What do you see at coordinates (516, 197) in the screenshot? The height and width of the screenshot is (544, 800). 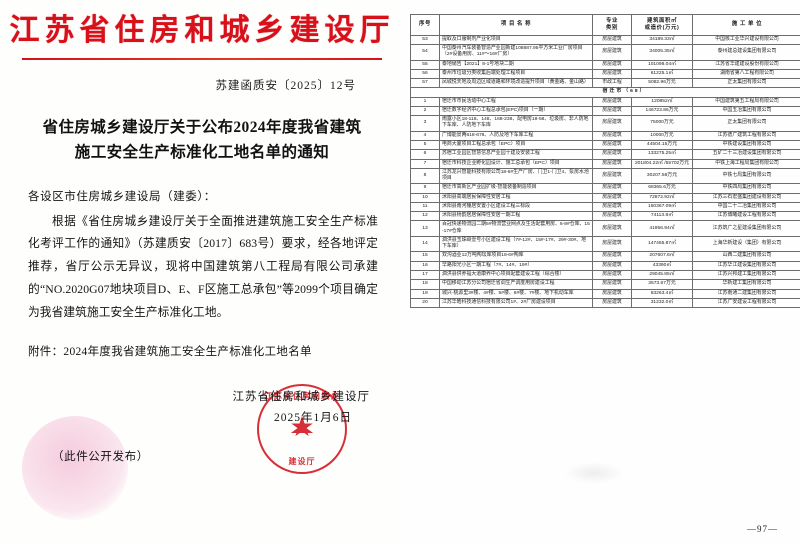 I see `cell-project-name: 沭阳县高端居民保障性安居工程` at bounding box center [516, 197].